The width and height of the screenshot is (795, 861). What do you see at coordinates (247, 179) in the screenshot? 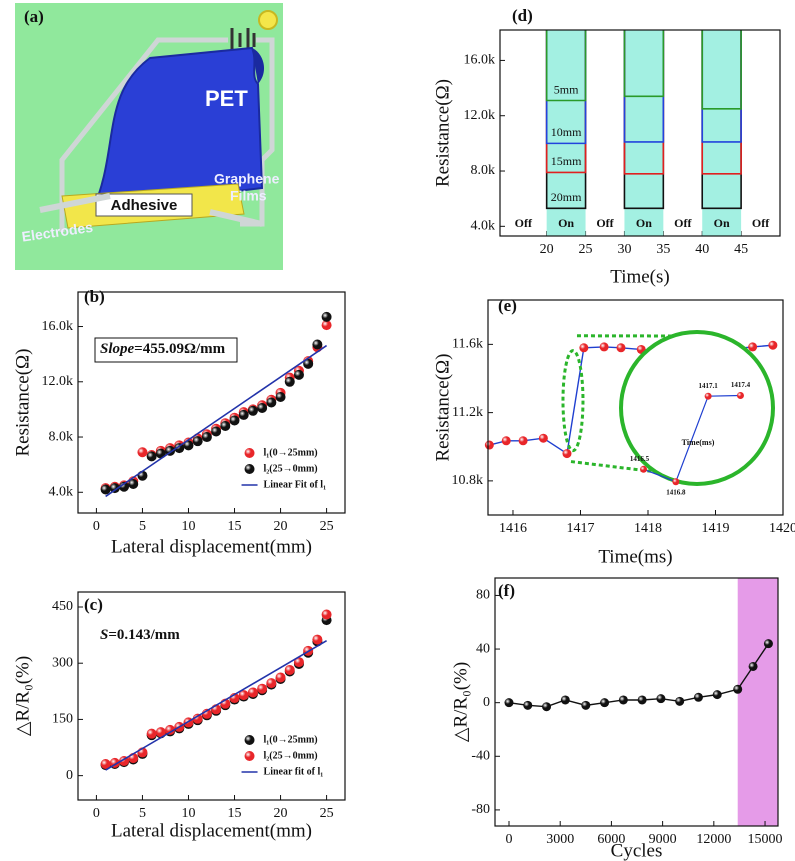
I see `graphene-label: Graphene` at bounding box center [247, 179].